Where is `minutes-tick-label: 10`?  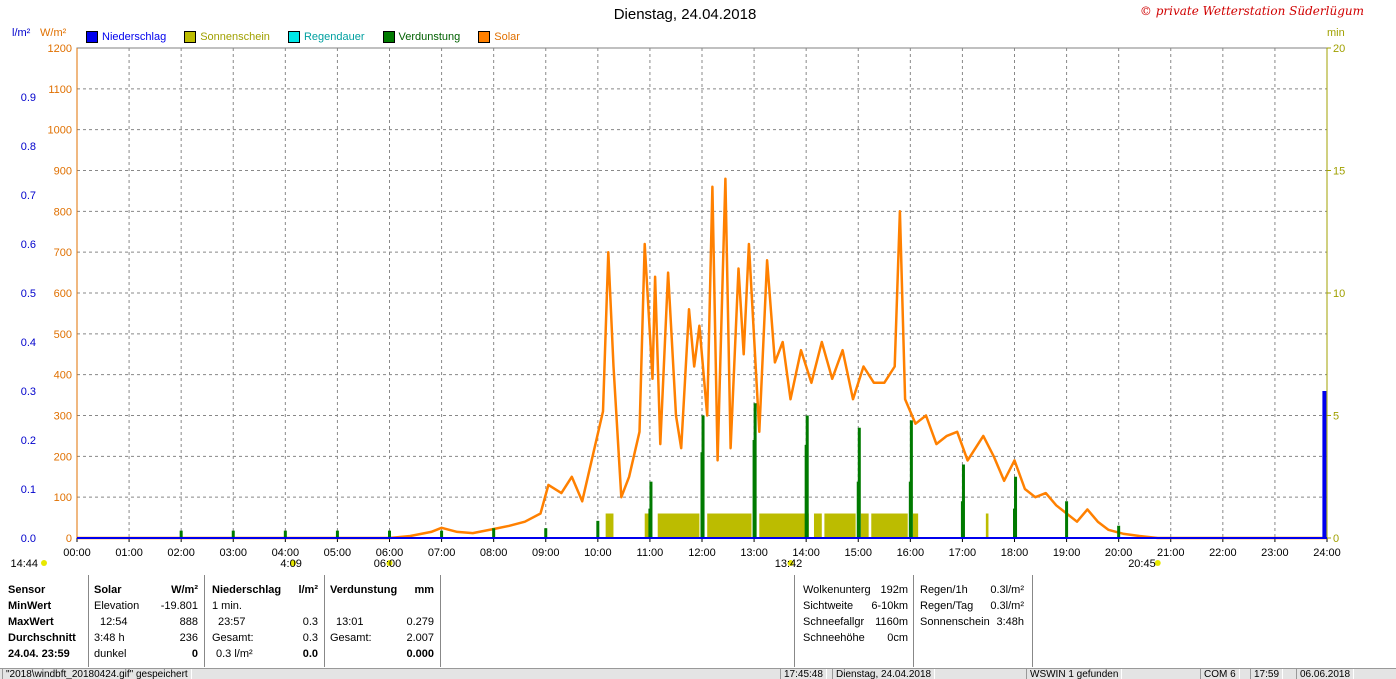
minutes-tick-label: 10 is located at coordinates (1339, 294).